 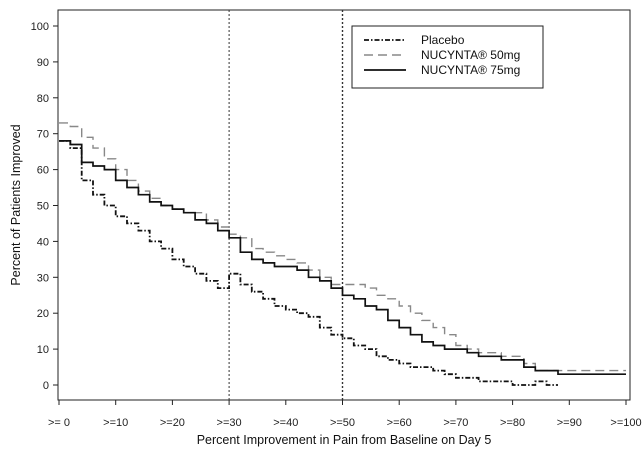 I want to click on y-tick-label: 60, so click(x=43, y=171).